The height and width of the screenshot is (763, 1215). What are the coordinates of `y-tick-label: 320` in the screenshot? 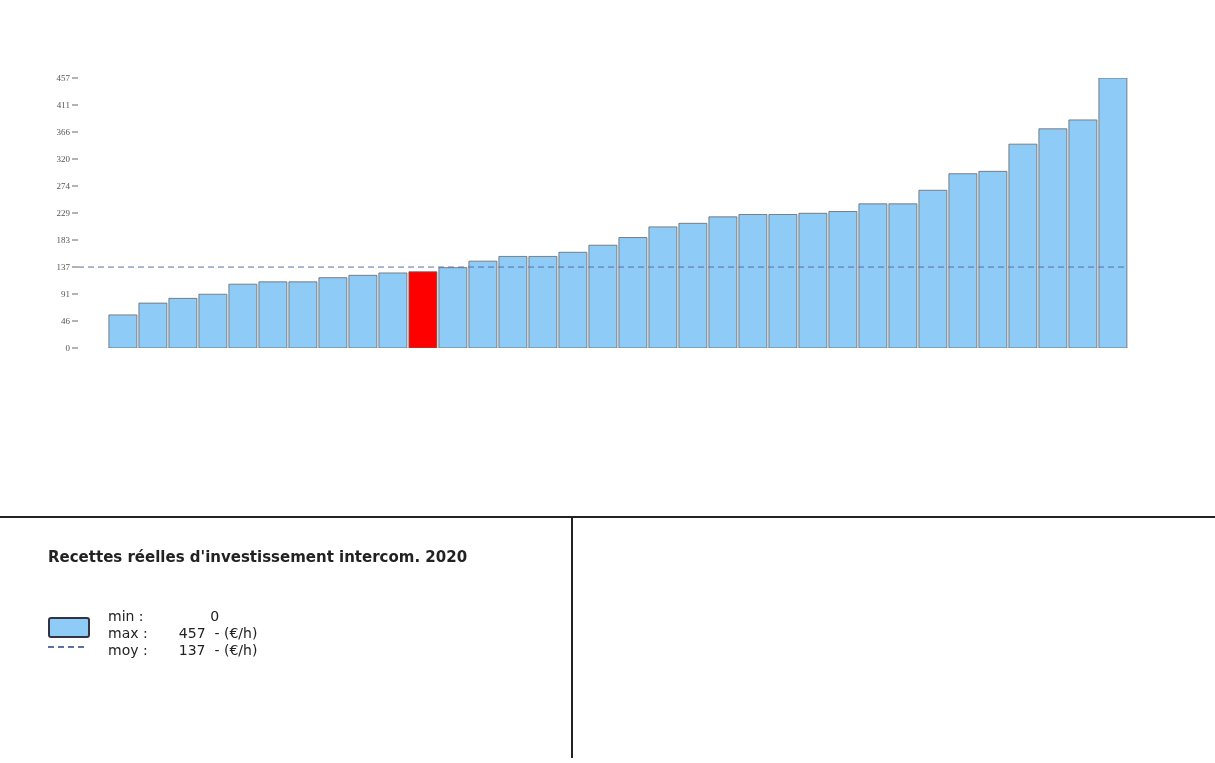 It's located at (63, 159).